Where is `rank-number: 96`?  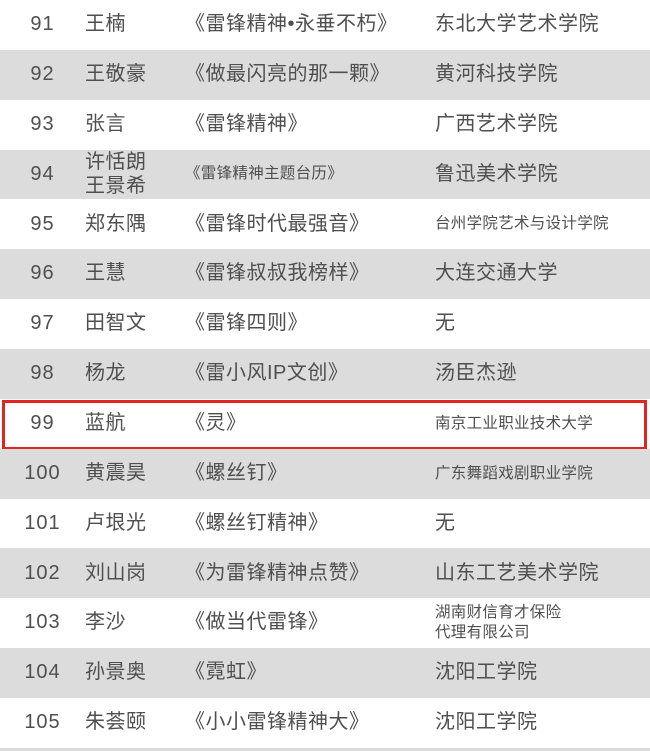 rank-number: 96 is located at coordinates (42, 273).